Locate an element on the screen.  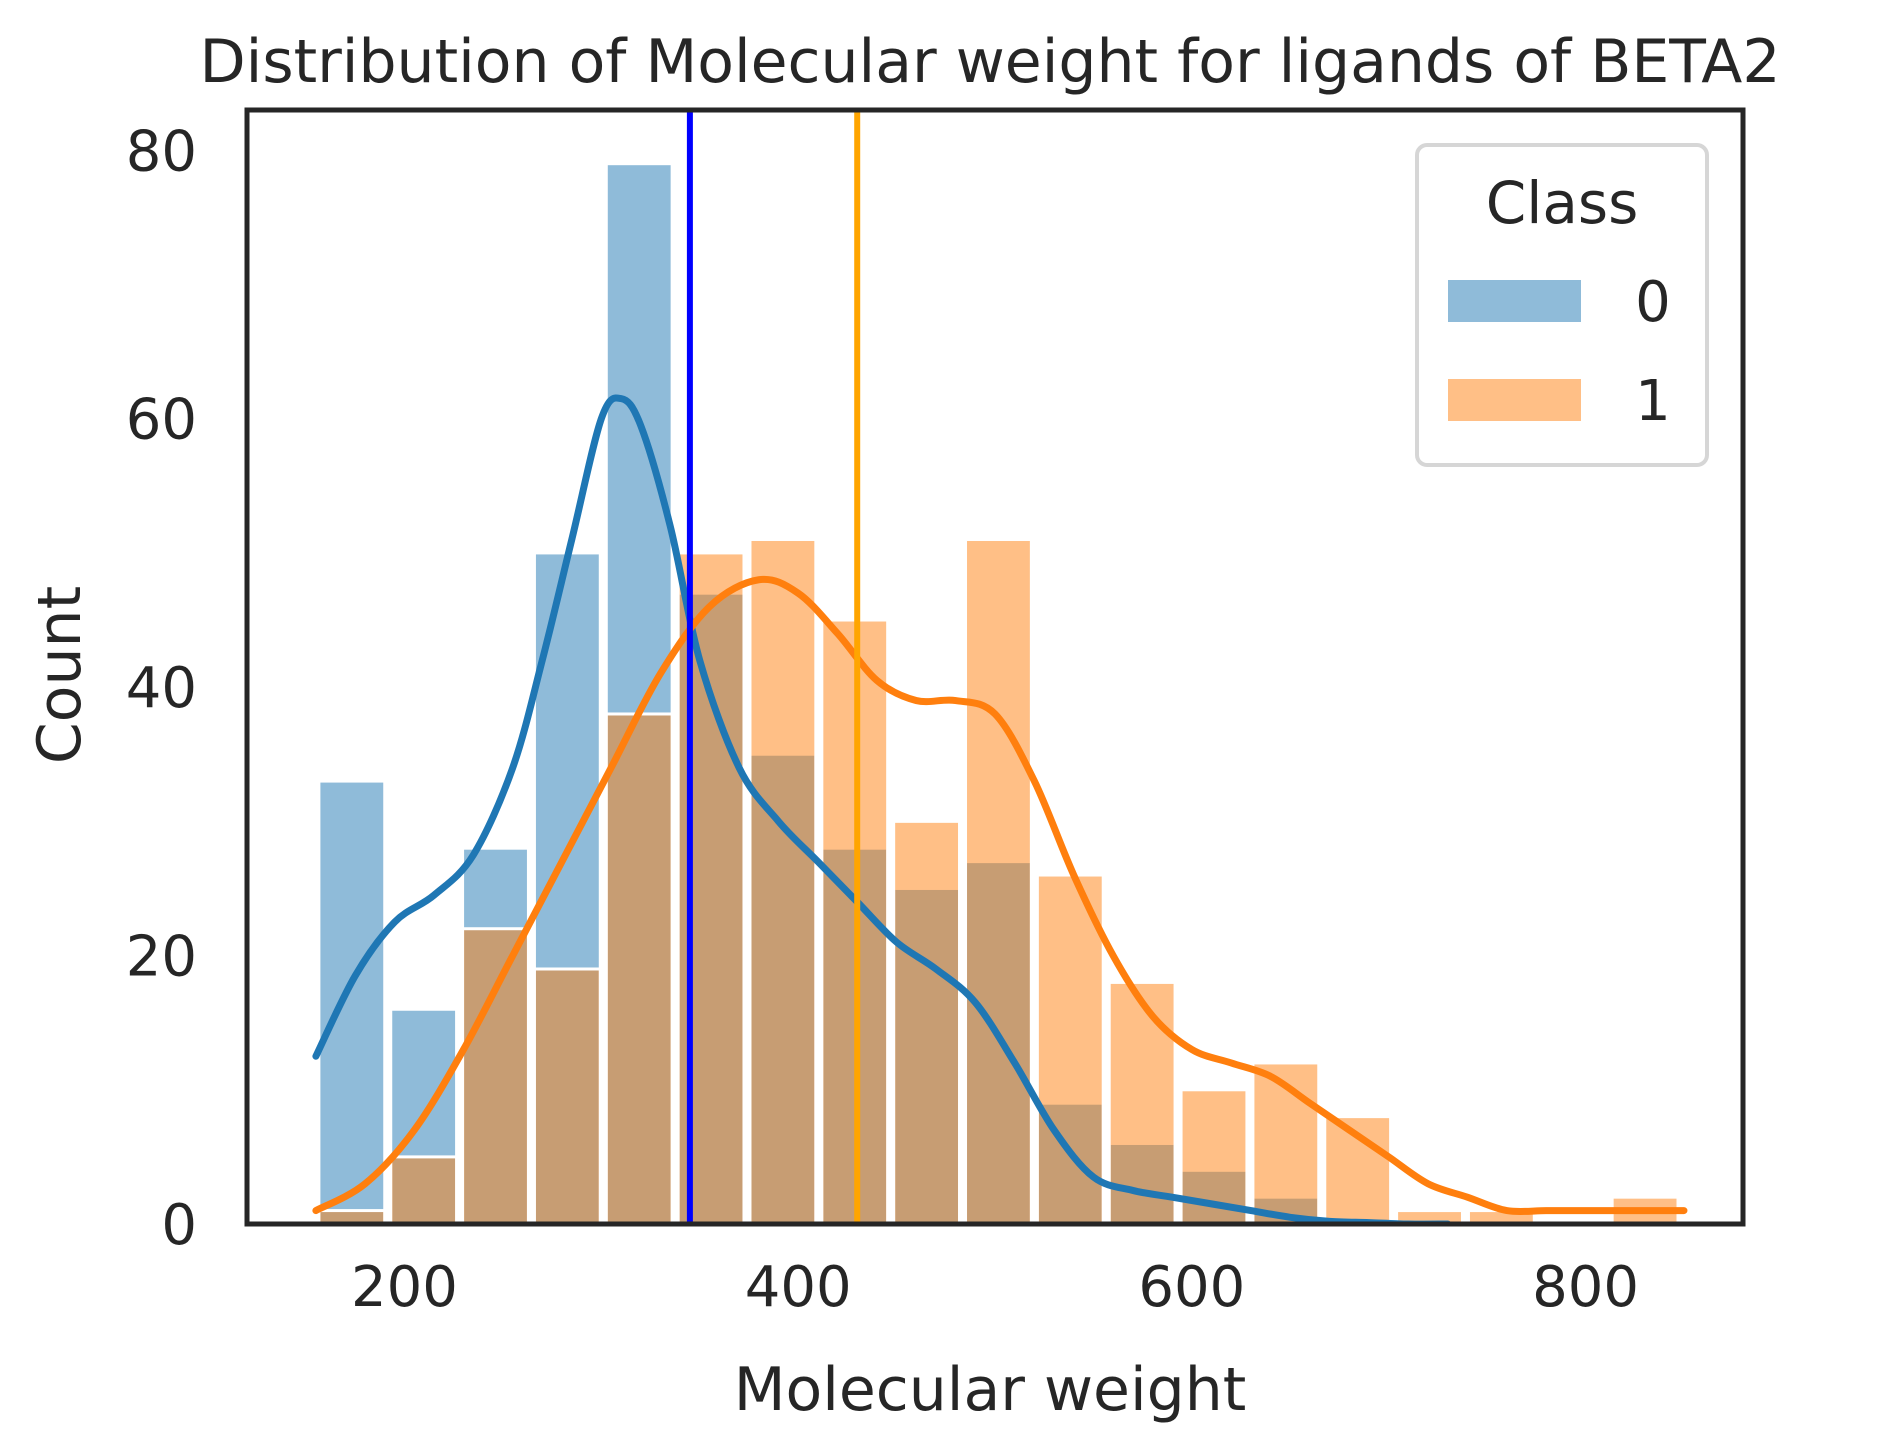
x-axis: 200 400 600 800 is located at coordinates (995, 1287).